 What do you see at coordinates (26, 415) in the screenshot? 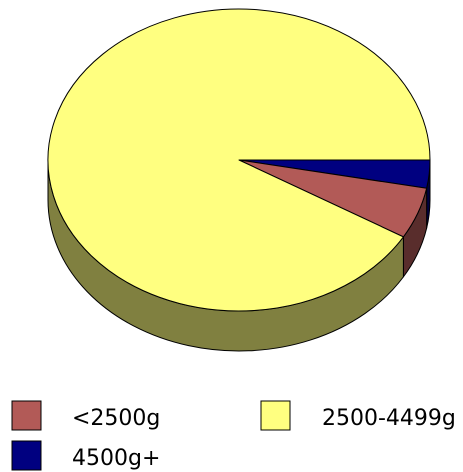
I see `legend-swatch-2500g` at bounding box center [26, 415].